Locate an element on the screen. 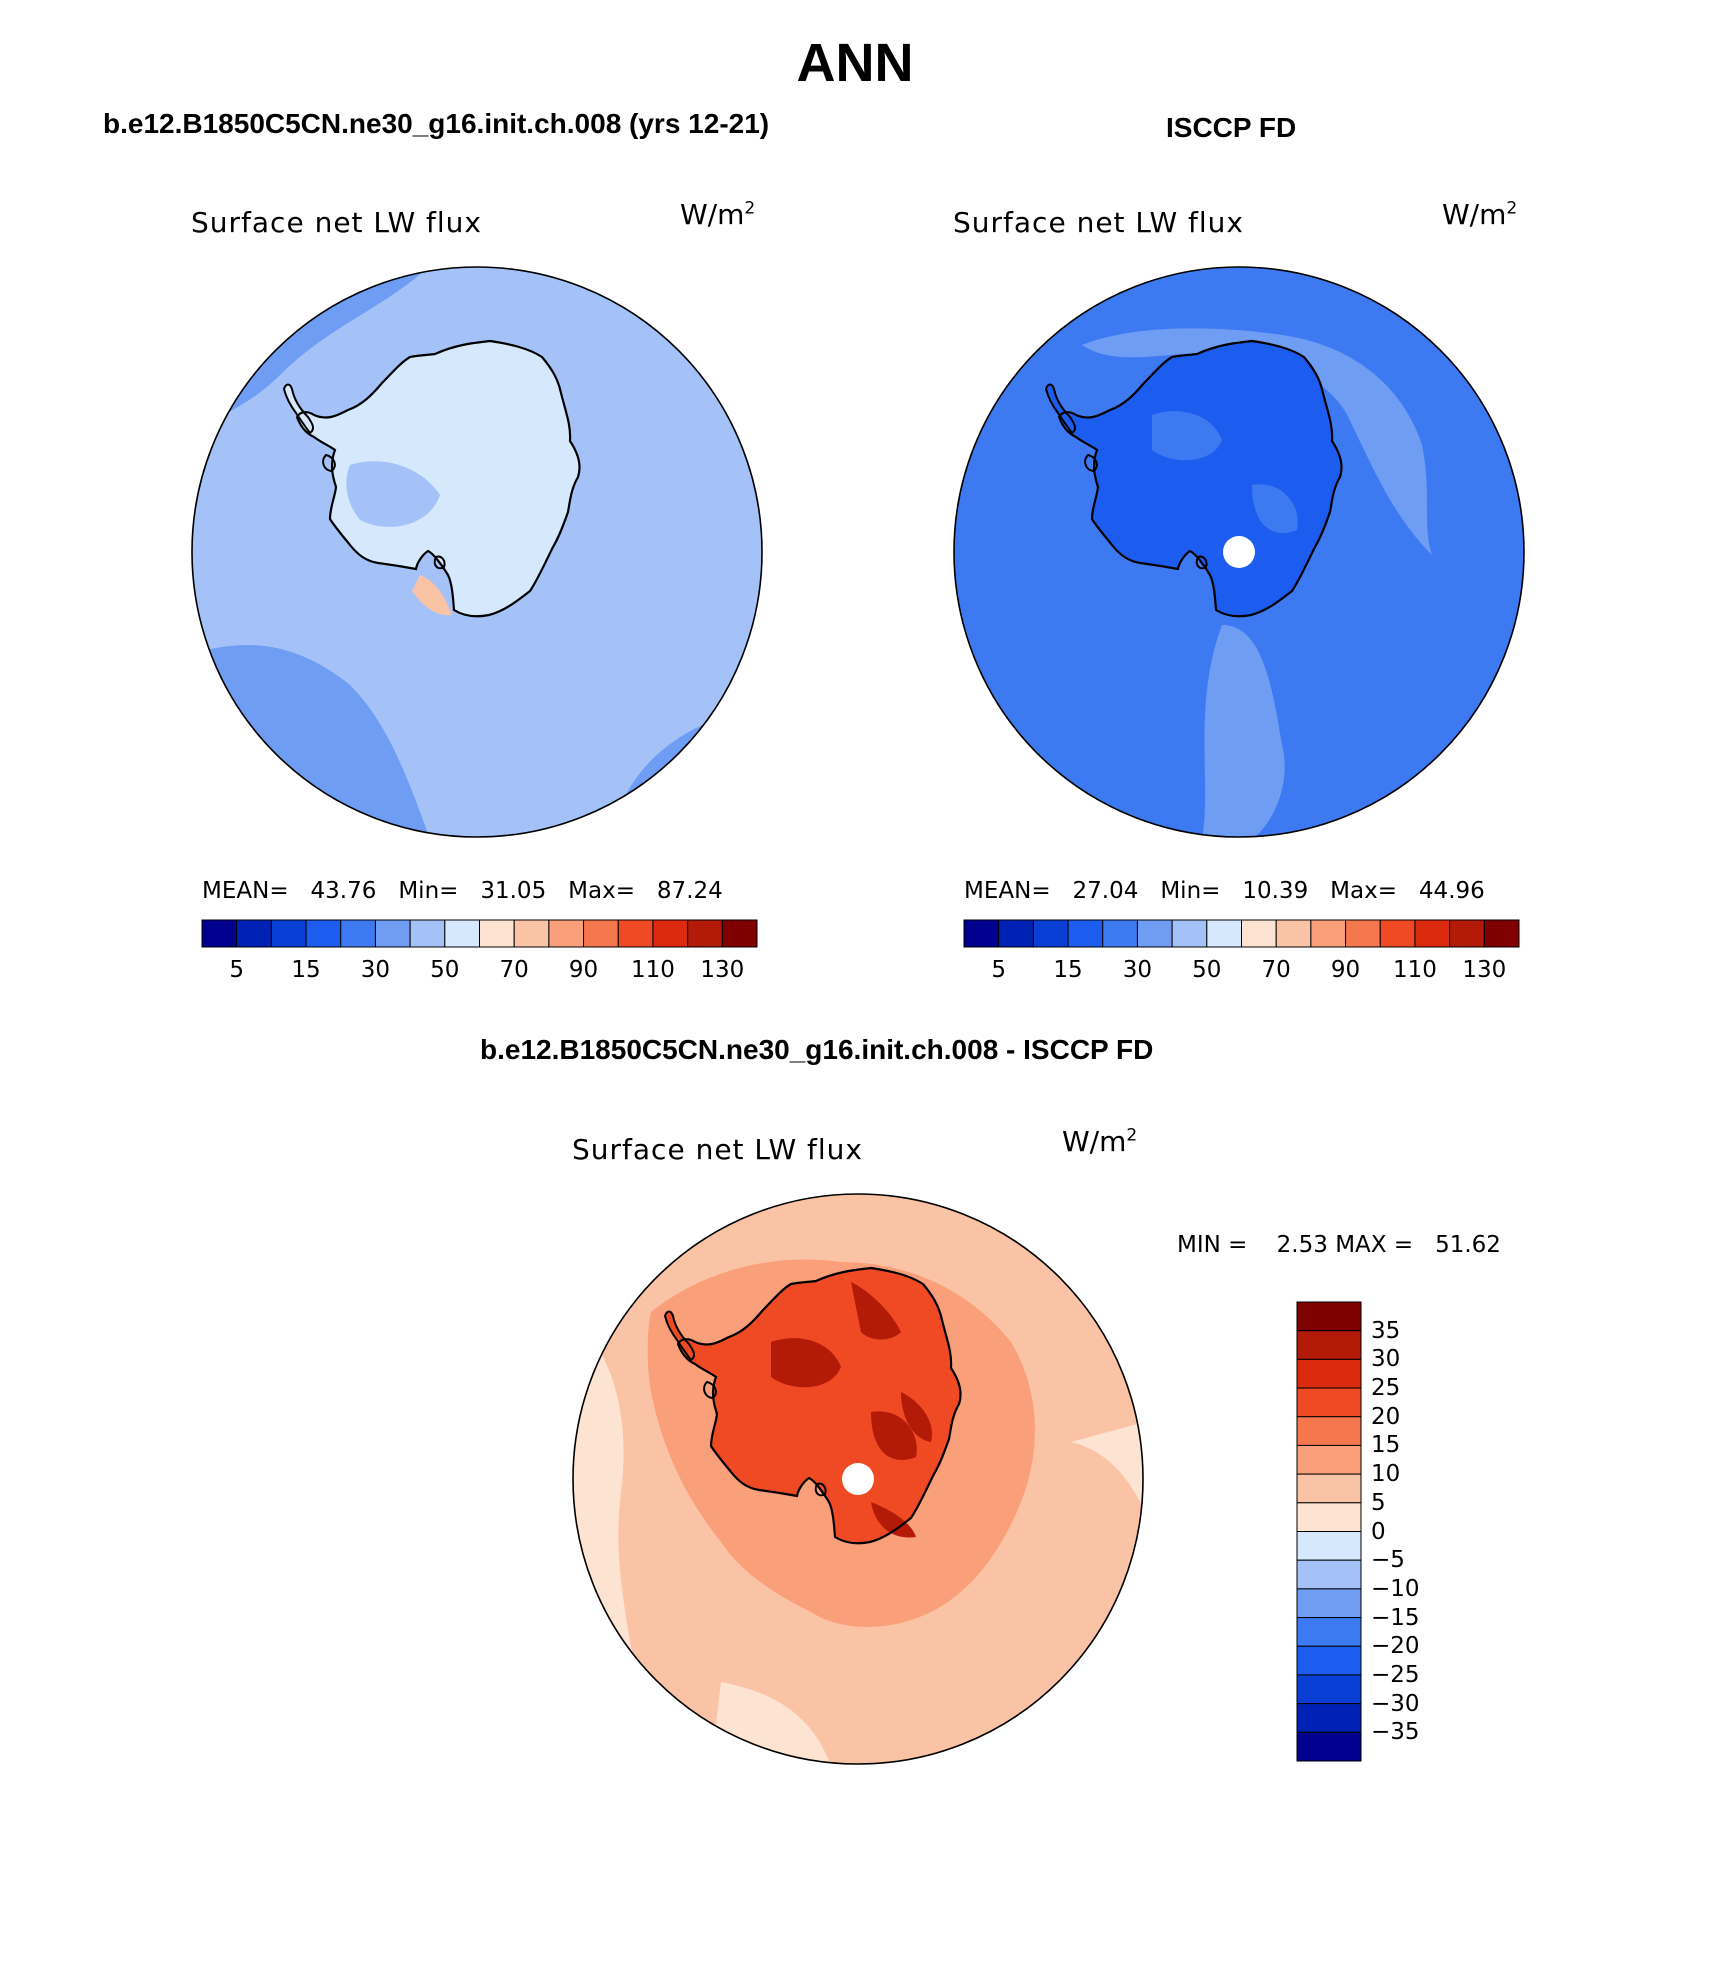 This screenshot has height=1972, width=1710. unit-label-diff: W/m2 is located at coordinates (1100, 1141).